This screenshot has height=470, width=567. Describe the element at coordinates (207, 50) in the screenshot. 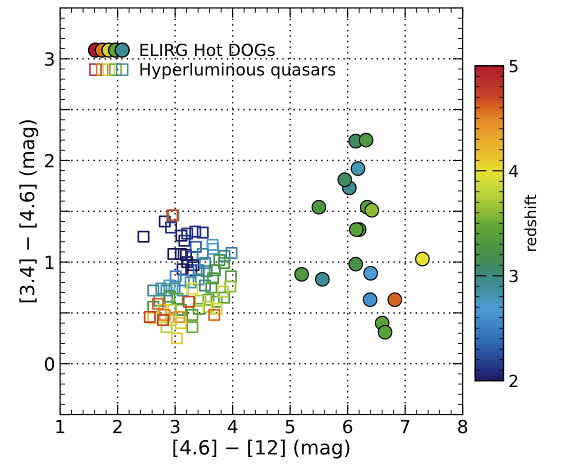

I see `legend-label: ELIRG Hot DOGs` at that location.